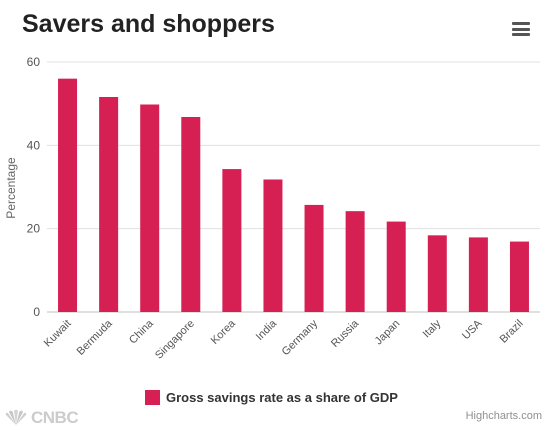 This screenshot has width=550, height=430. I want to click on bar-korea, so click(232, 240).